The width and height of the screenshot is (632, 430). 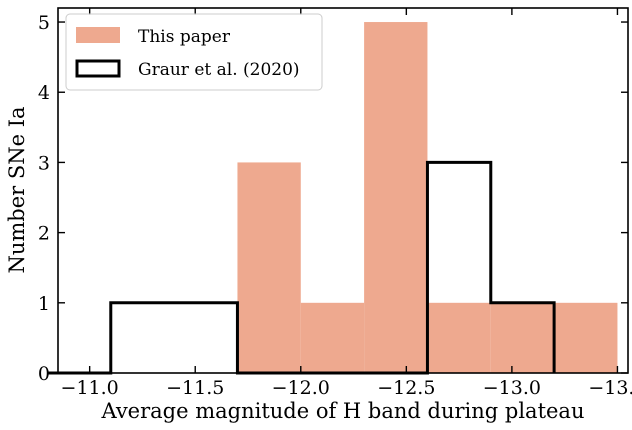 I want to click on x-tick-label: −11.5, so click(x=195, y=388).